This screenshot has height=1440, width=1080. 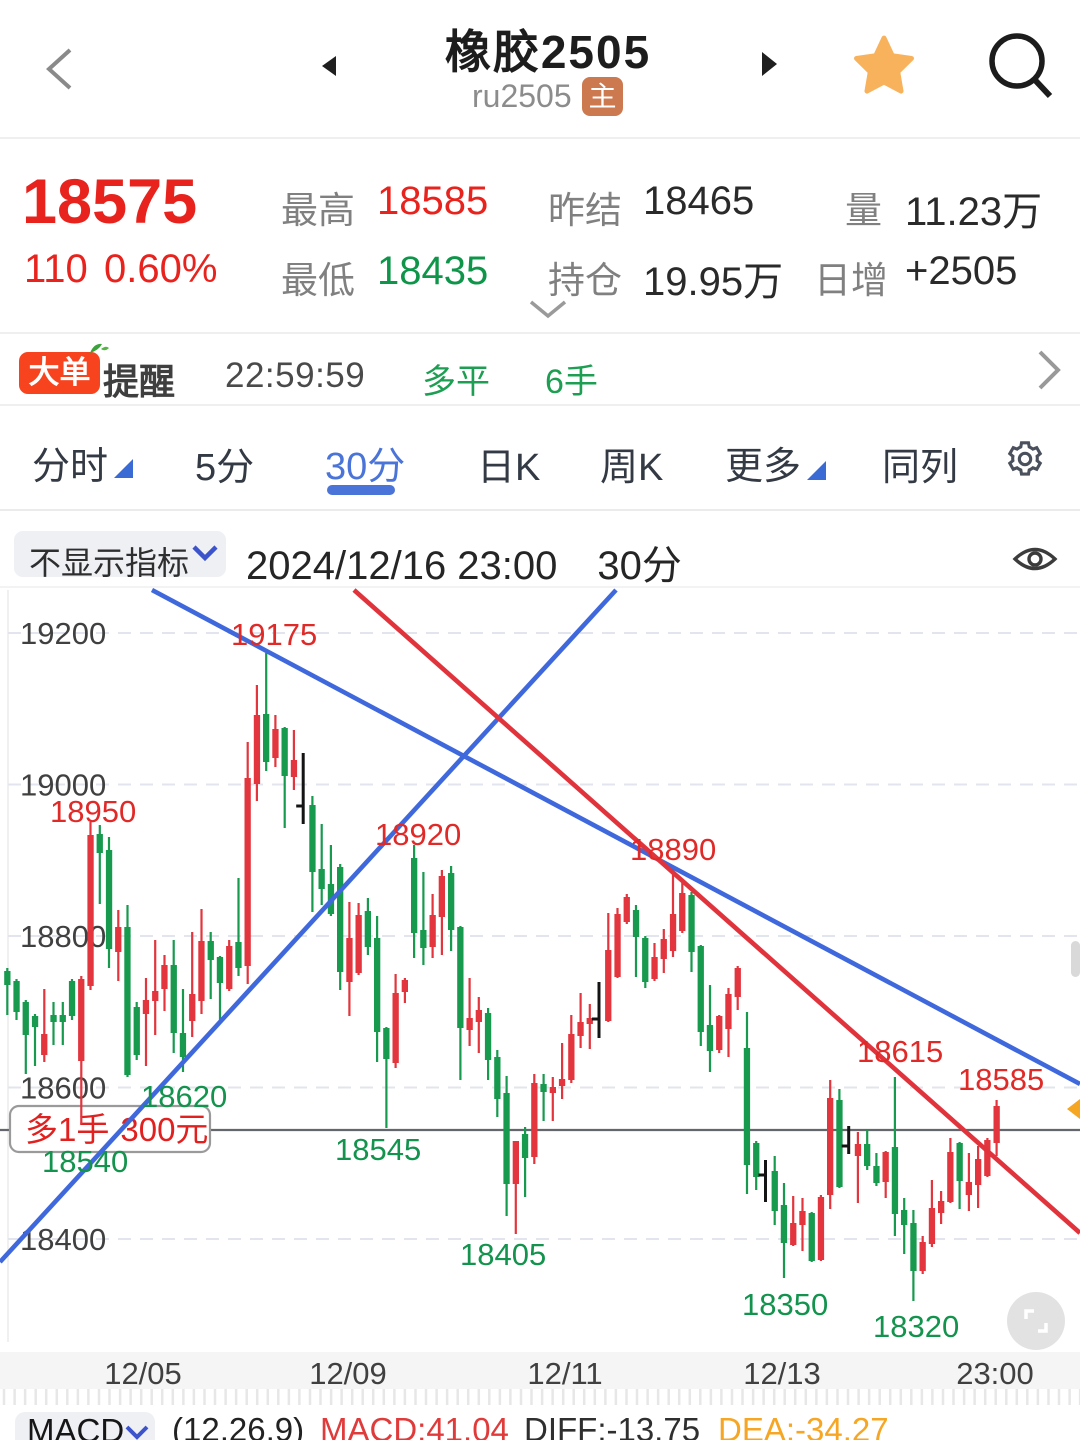 I want to click on svg-text: 19175, so click(x=274, y=634).